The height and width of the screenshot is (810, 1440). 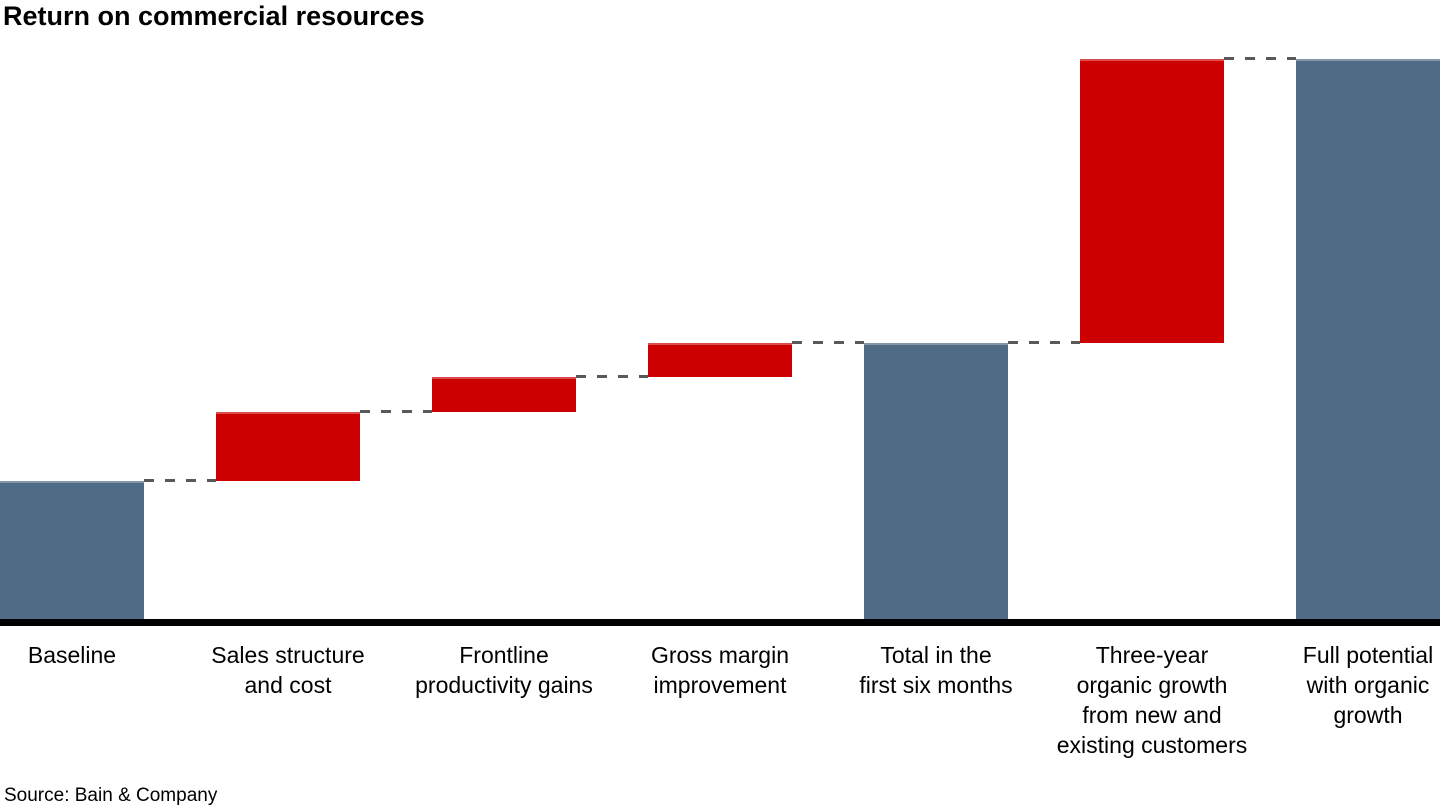 What do you see at coordinates (504, 394) in the screenshot?
I see `bar-frontline-productivity-gains` at bounding box center [504, 394].